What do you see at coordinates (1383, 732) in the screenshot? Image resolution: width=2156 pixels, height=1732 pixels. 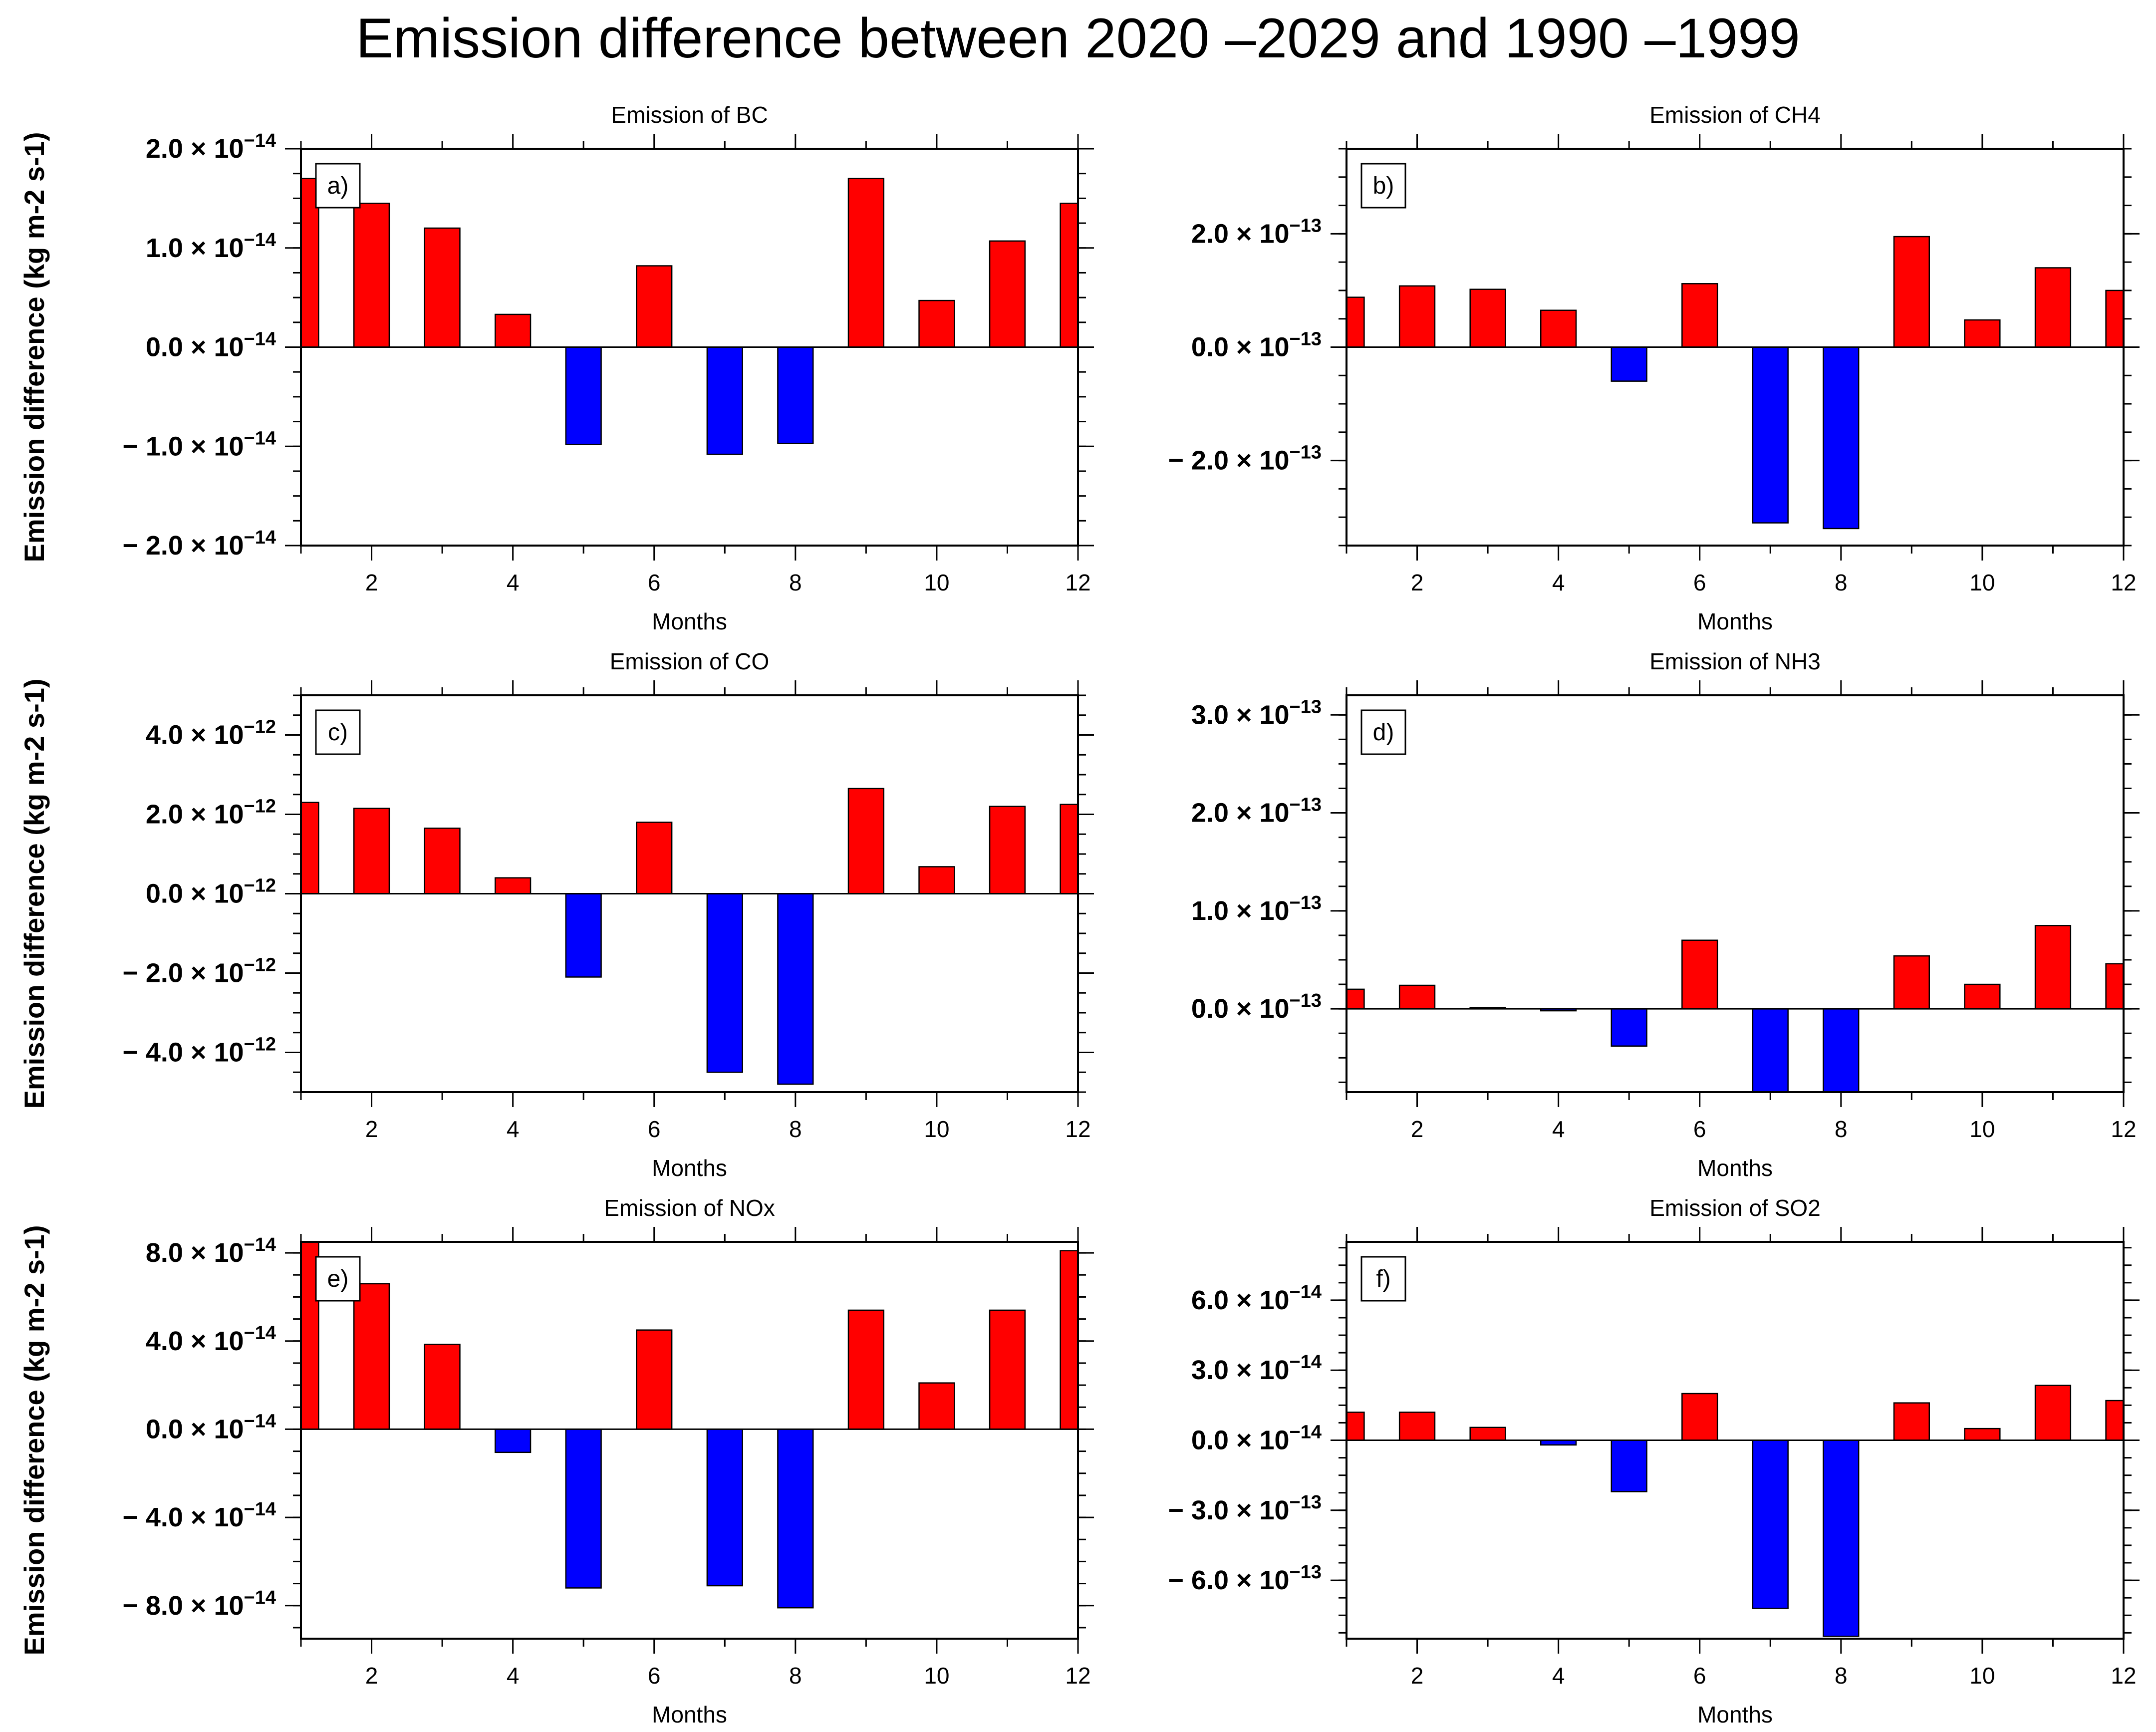 I see `panel-label: d)` at bounding box center [1383, 732].